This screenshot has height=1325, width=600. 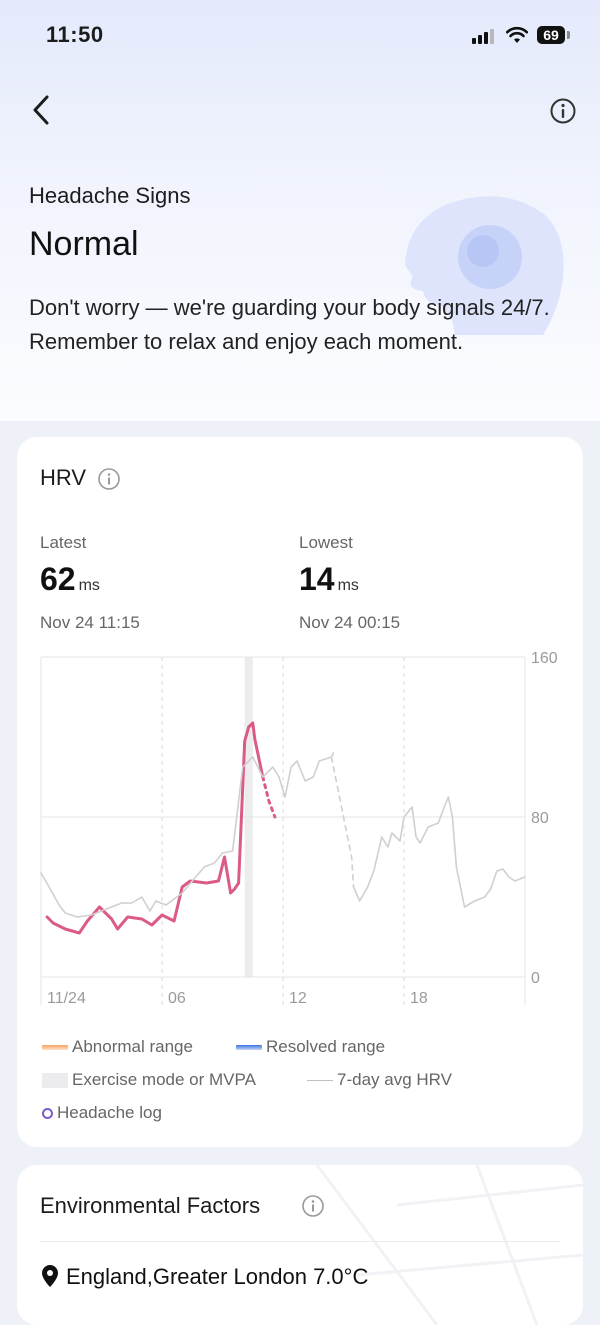 What do you see at coordinates (540, 818) in the screenshot?
I see `y-tick-label: 80` at bounding box center [540, 818].